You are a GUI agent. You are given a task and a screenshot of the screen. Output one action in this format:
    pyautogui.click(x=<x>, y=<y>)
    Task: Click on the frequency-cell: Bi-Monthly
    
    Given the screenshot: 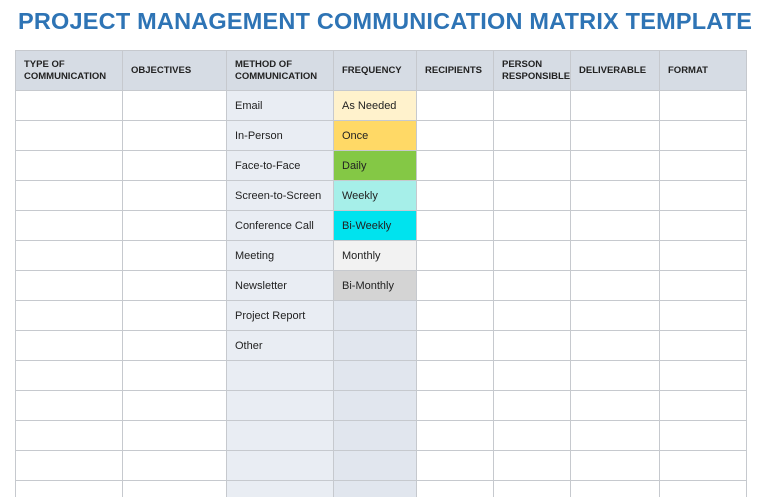 What is the action you would take?
    pyautogui.click(x=375, y=285)
    